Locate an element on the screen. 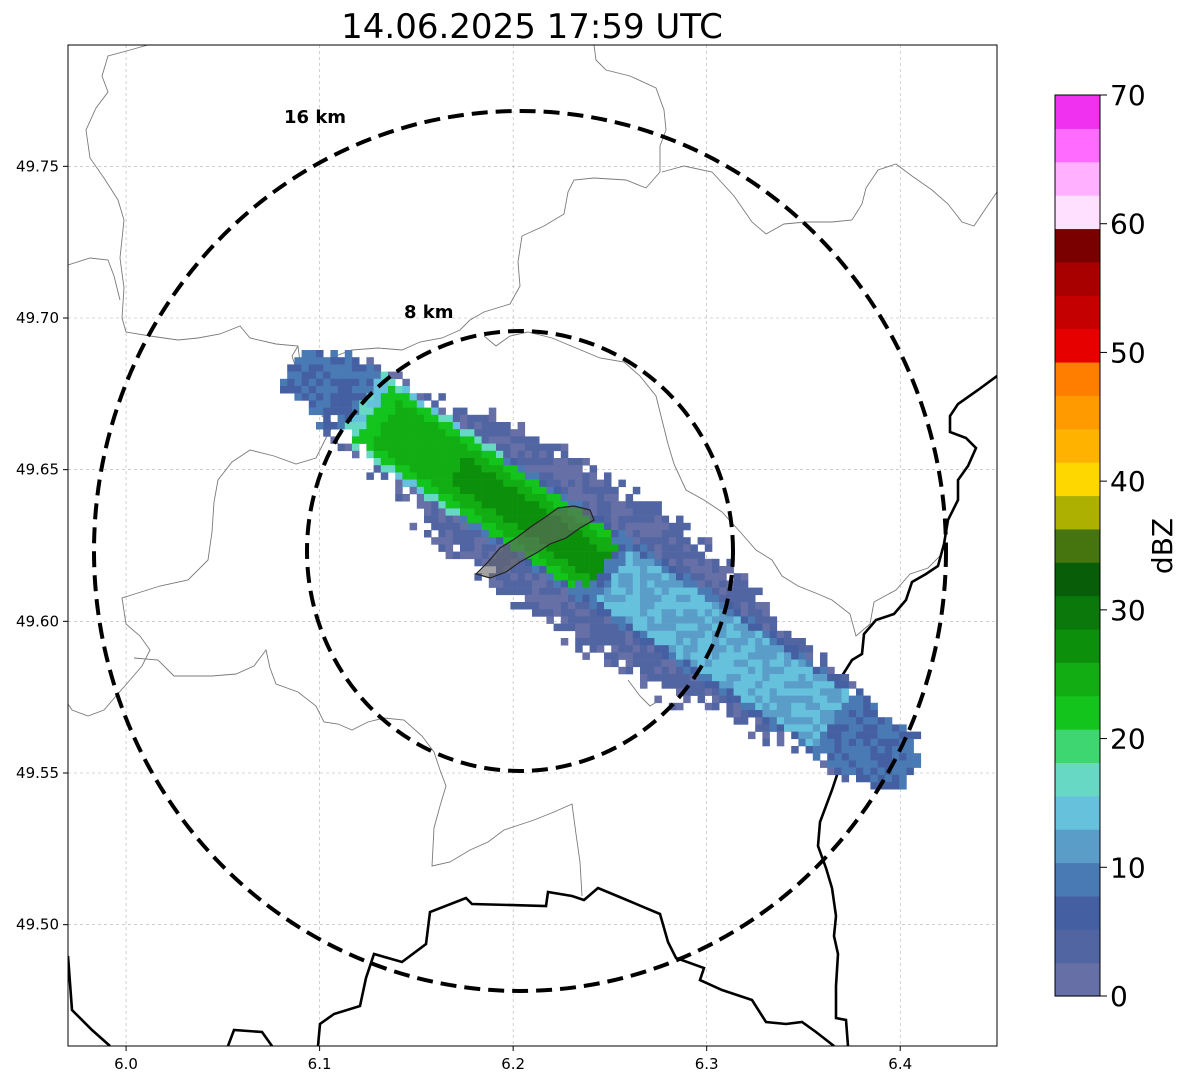 The height and width of the screenshot is (1084, 1188). y-tick-label: 49.65 is located at coordinates (37, 470).